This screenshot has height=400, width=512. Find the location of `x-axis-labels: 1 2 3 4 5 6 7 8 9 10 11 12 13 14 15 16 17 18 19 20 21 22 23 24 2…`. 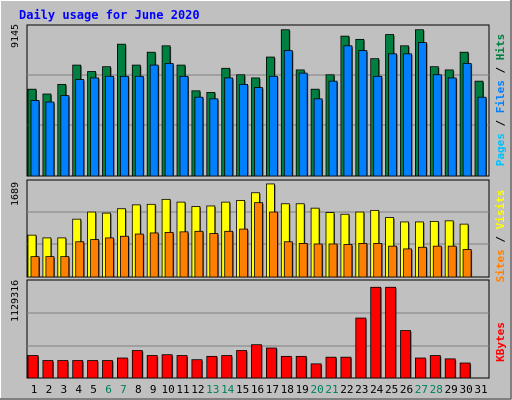

x-axis-labels: 1 2 3 4 5 6 7 8 9 10 11 12 13 14 15 16 17 18 19 20 21 22 23 24 2… is located at coordinates (259, 389).